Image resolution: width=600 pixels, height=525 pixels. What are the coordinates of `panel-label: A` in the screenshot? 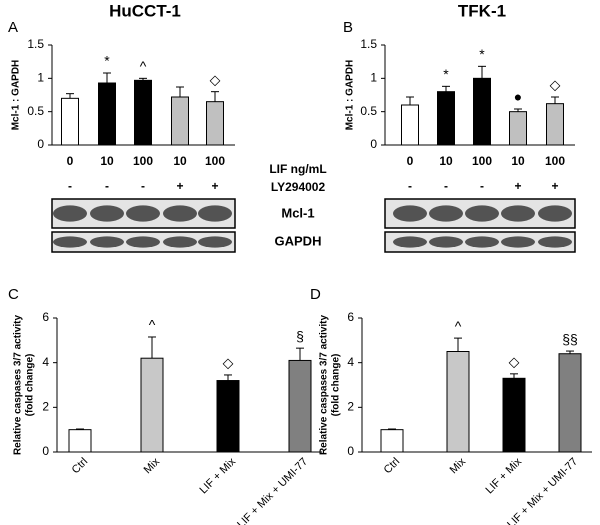 It's located at (13, 27).